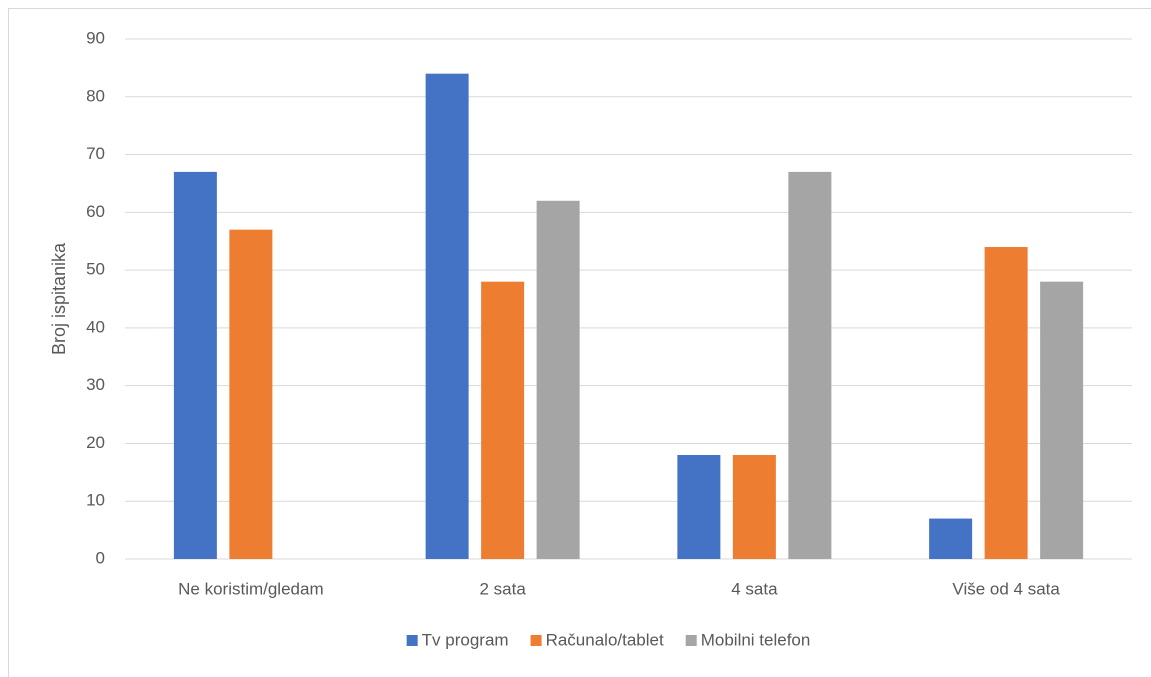 This screenshot has height=677, width=1151. Describe the element at coordinates (605, 639) in the screenshot. I see `legend-label: Računalo/tablet` at that location.